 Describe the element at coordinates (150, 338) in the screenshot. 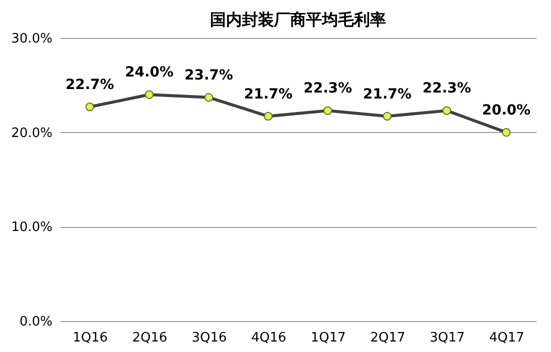

I see `x-tick-label: 2Q16` at that location.